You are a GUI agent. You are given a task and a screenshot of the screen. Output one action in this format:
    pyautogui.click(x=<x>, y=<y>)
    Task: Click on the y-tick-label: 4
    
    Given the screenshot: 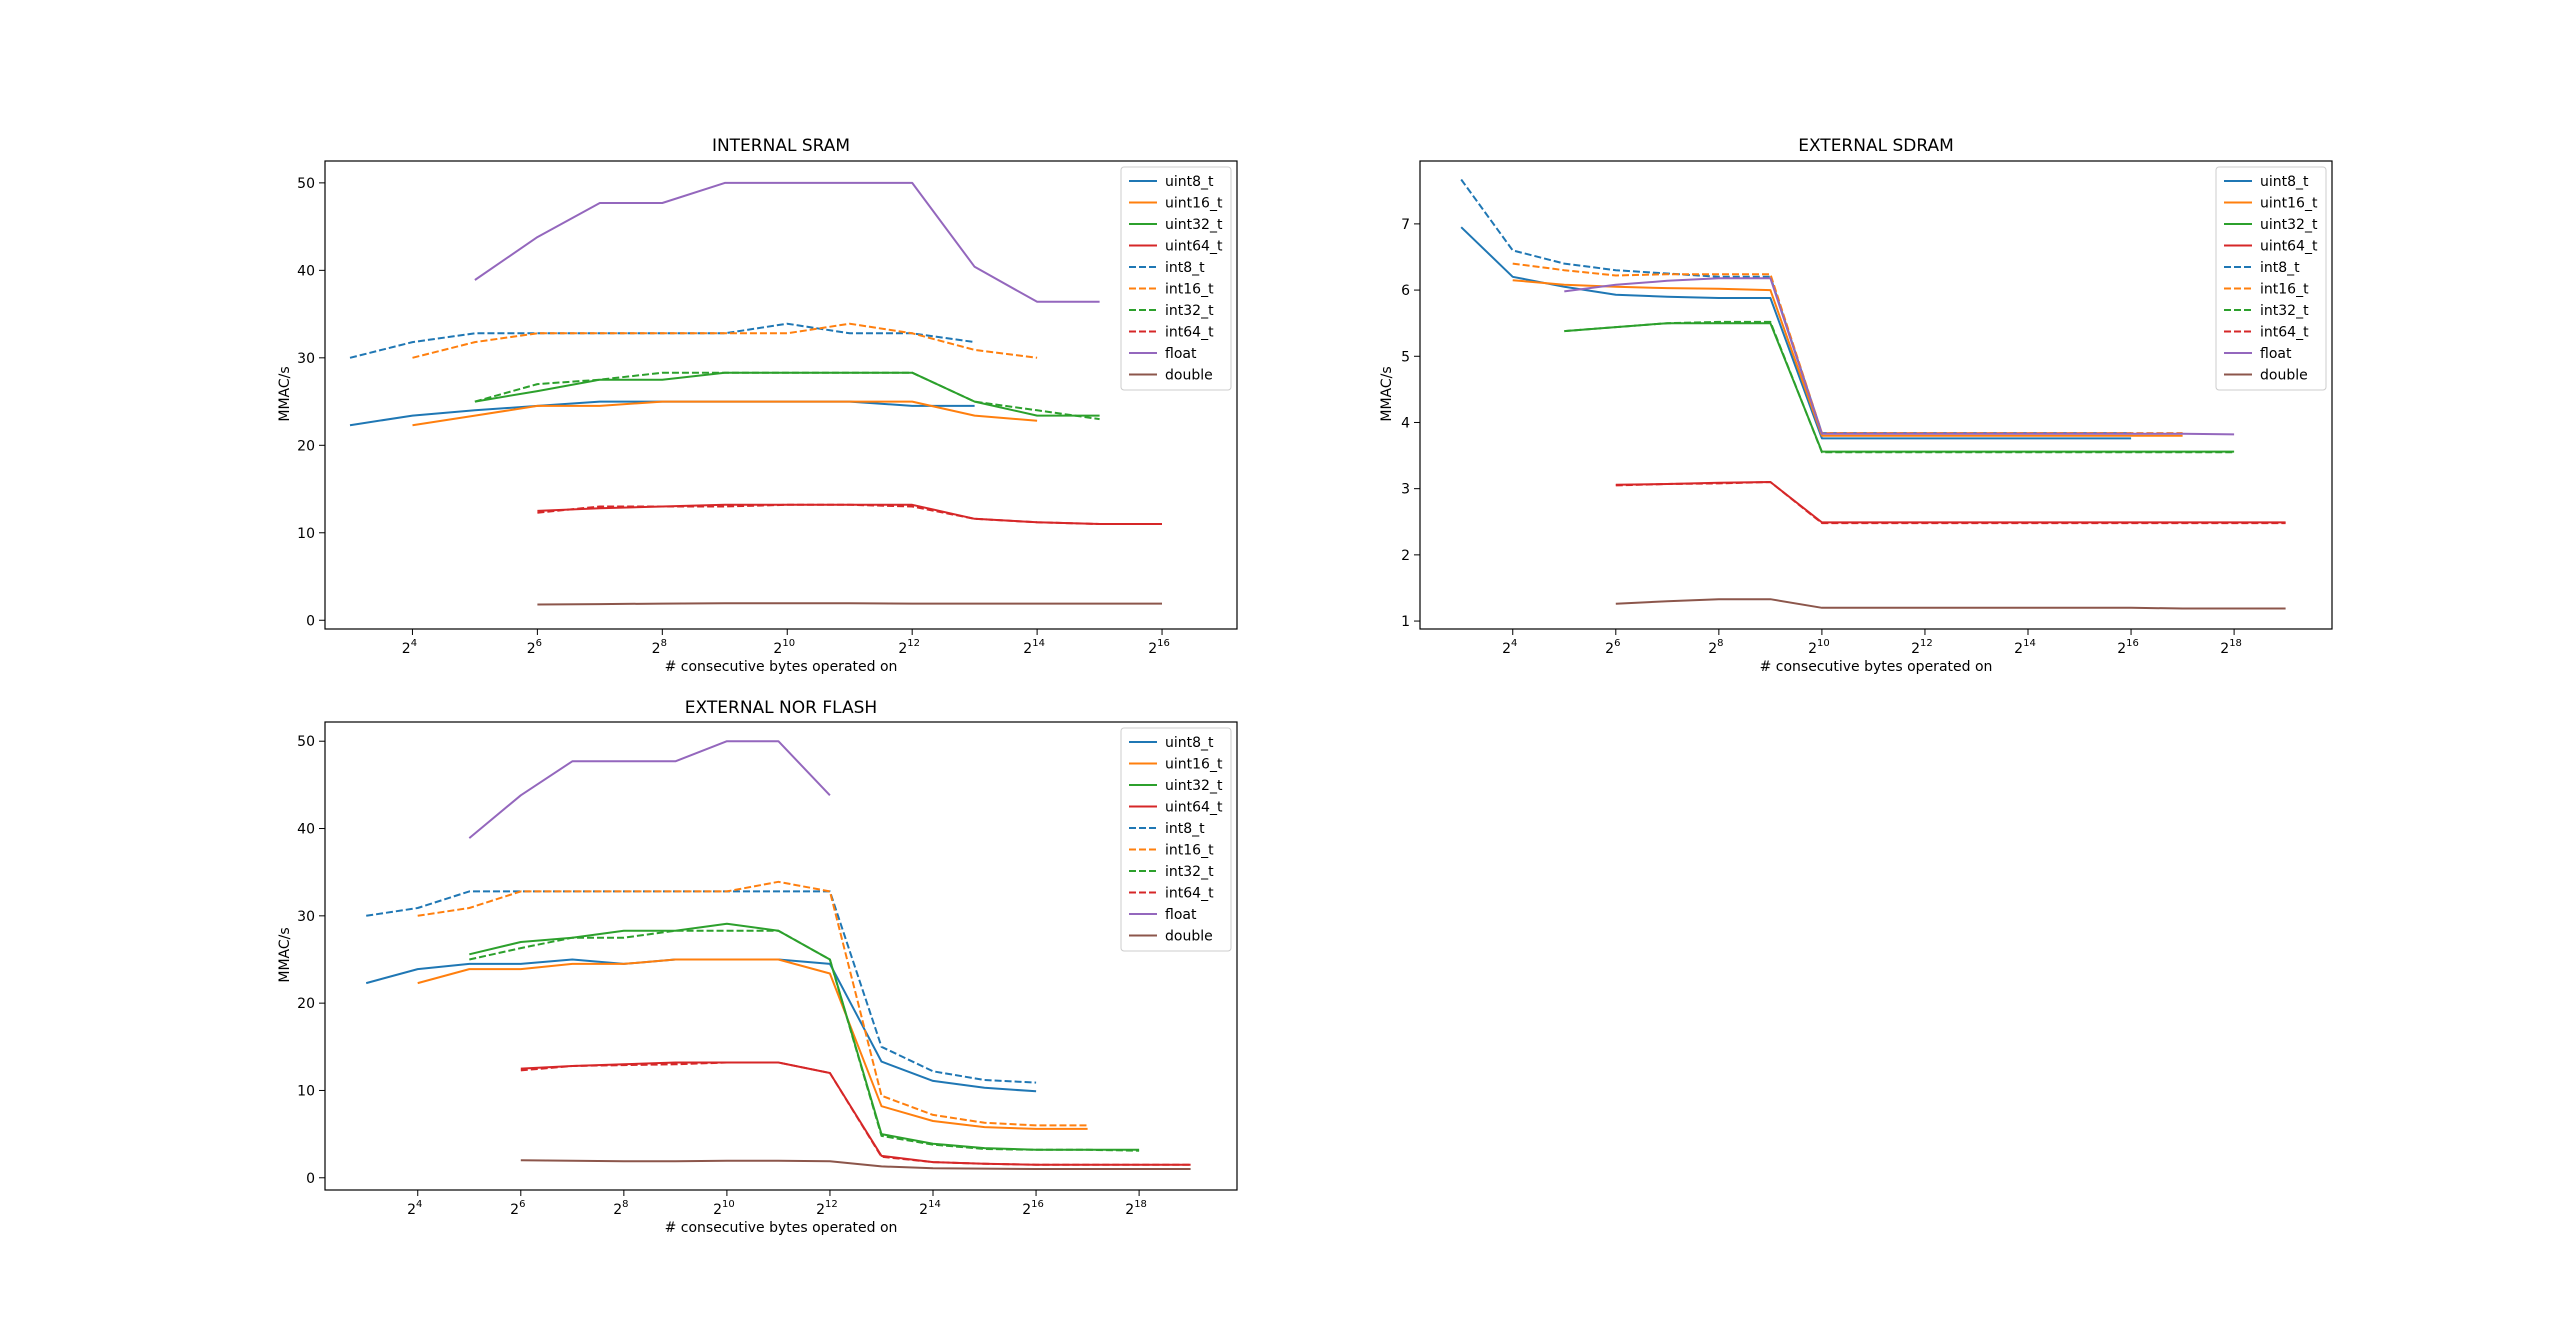 What is the action you would take?
    pyautogui.click(x=1405, y=423)
    